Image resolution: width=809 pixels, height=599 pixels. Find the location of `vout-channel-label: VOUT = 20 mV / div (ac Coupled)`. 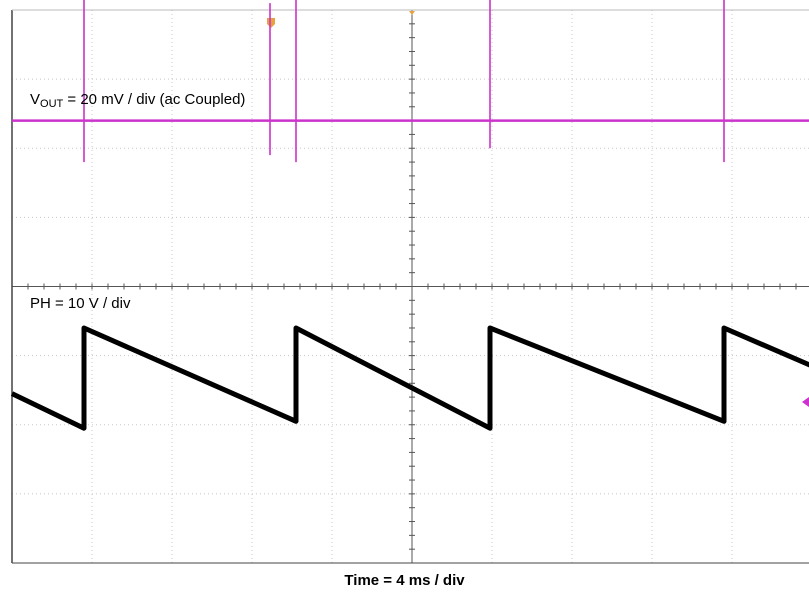

vout-channel-label: VOUT = 20 mV / div (ac Coupled) is located at coordinates (137, 100).